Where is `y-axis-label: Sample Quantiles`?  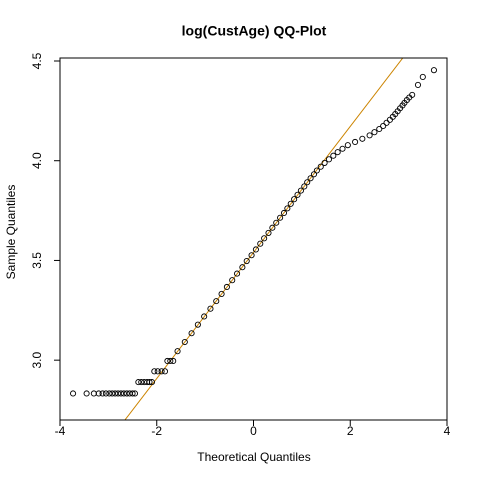
y-axis-label: Sample Quantiles is located at coordinates (11, 232).